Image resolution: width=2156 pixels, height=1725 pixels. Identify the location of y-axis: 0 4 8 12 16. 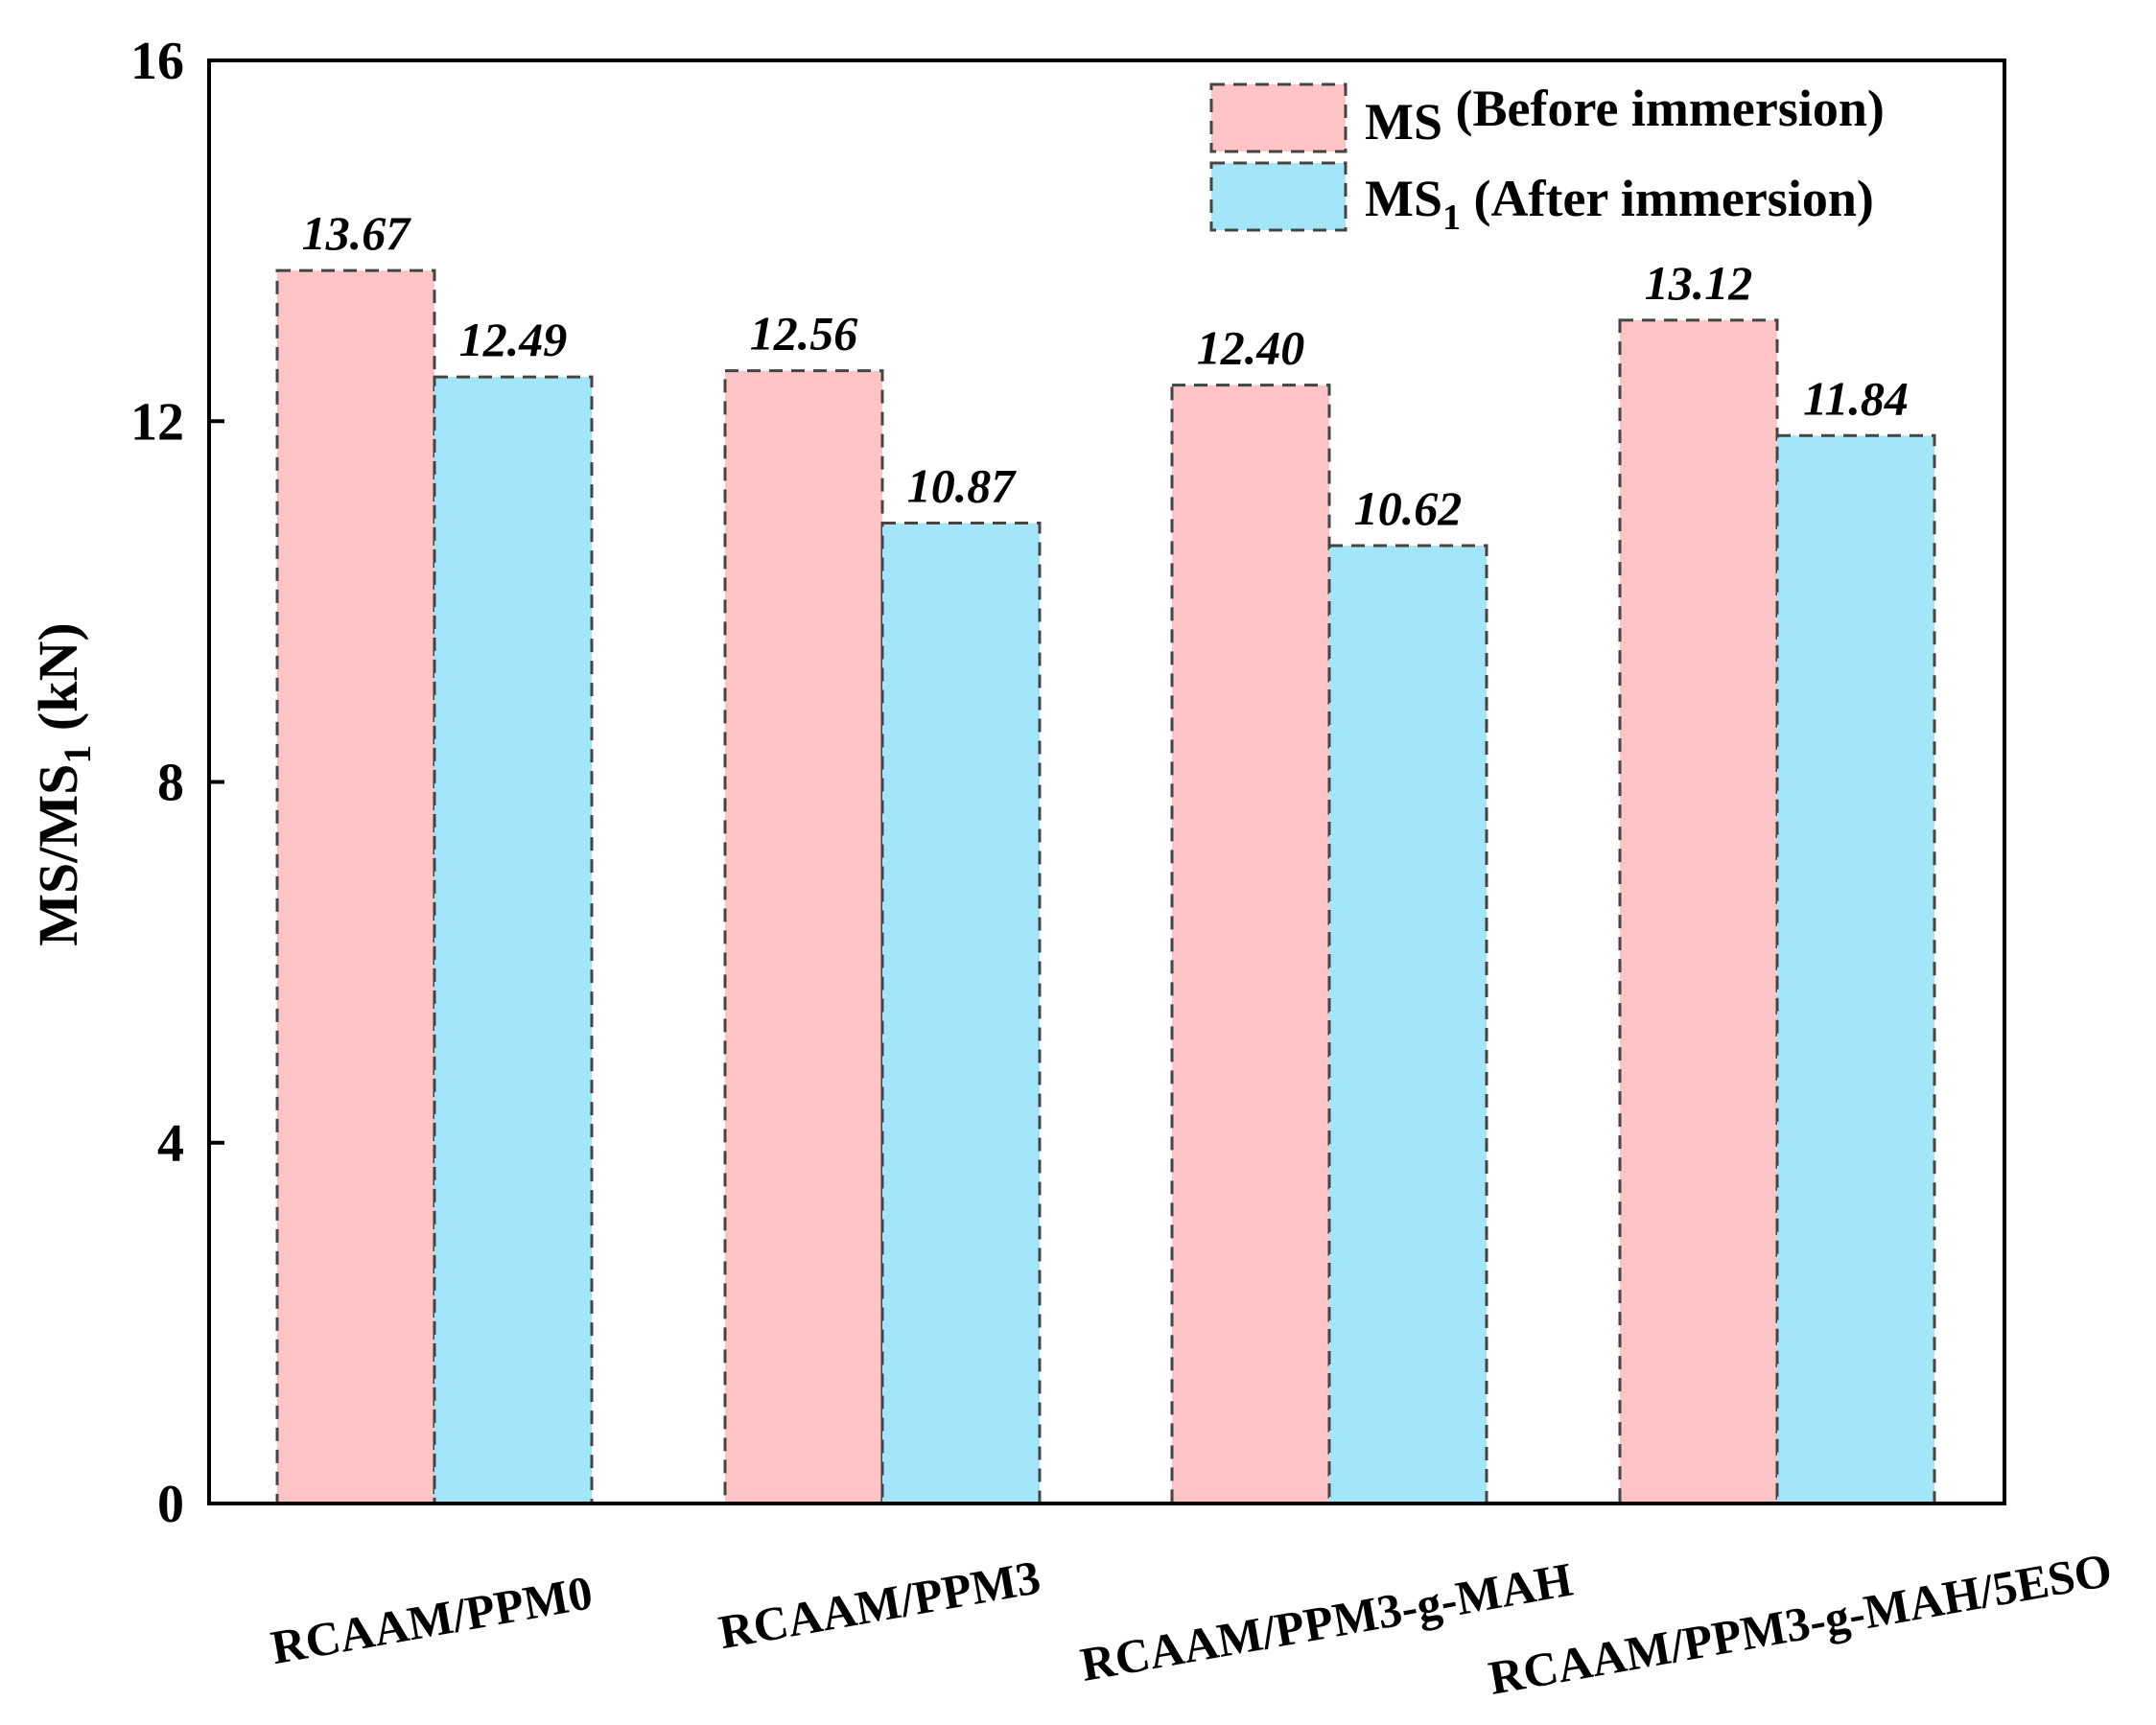
(177, 783).